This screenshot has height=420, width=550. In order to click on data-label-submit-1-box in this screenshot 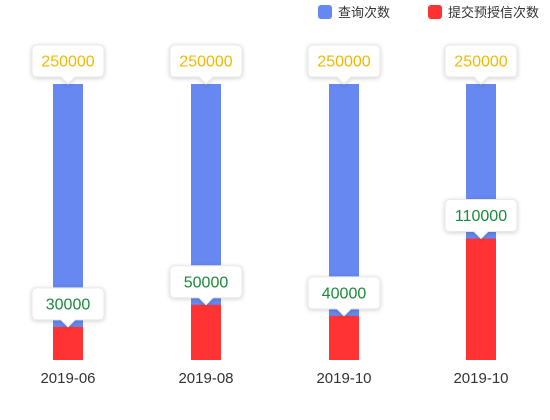, I will do `click(206, 285)`.